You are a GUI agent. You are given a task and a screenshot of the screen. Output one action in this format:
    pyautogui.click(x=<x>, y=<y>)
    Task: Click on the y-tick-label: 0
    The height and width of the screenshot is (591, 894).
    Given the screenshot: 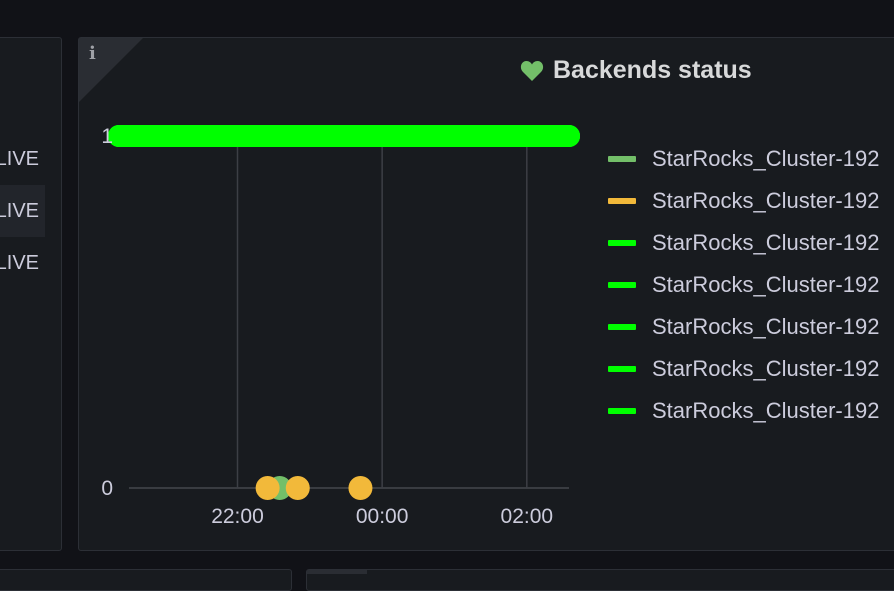 What is the action you would take?
    pyautogui.click(x=107, y=488)
    